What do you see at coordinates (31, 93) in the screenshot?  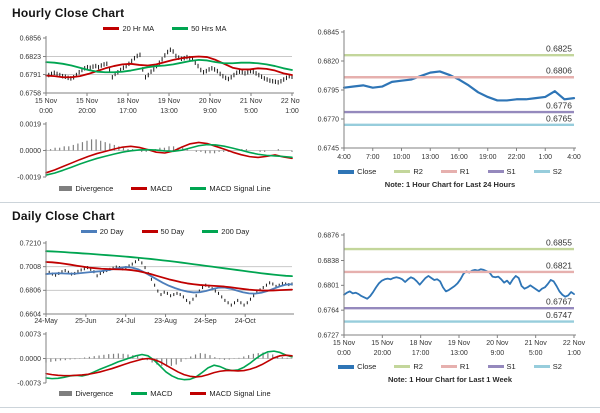 I see `svg-text: 0.6758` at bounding box center [31, 93].